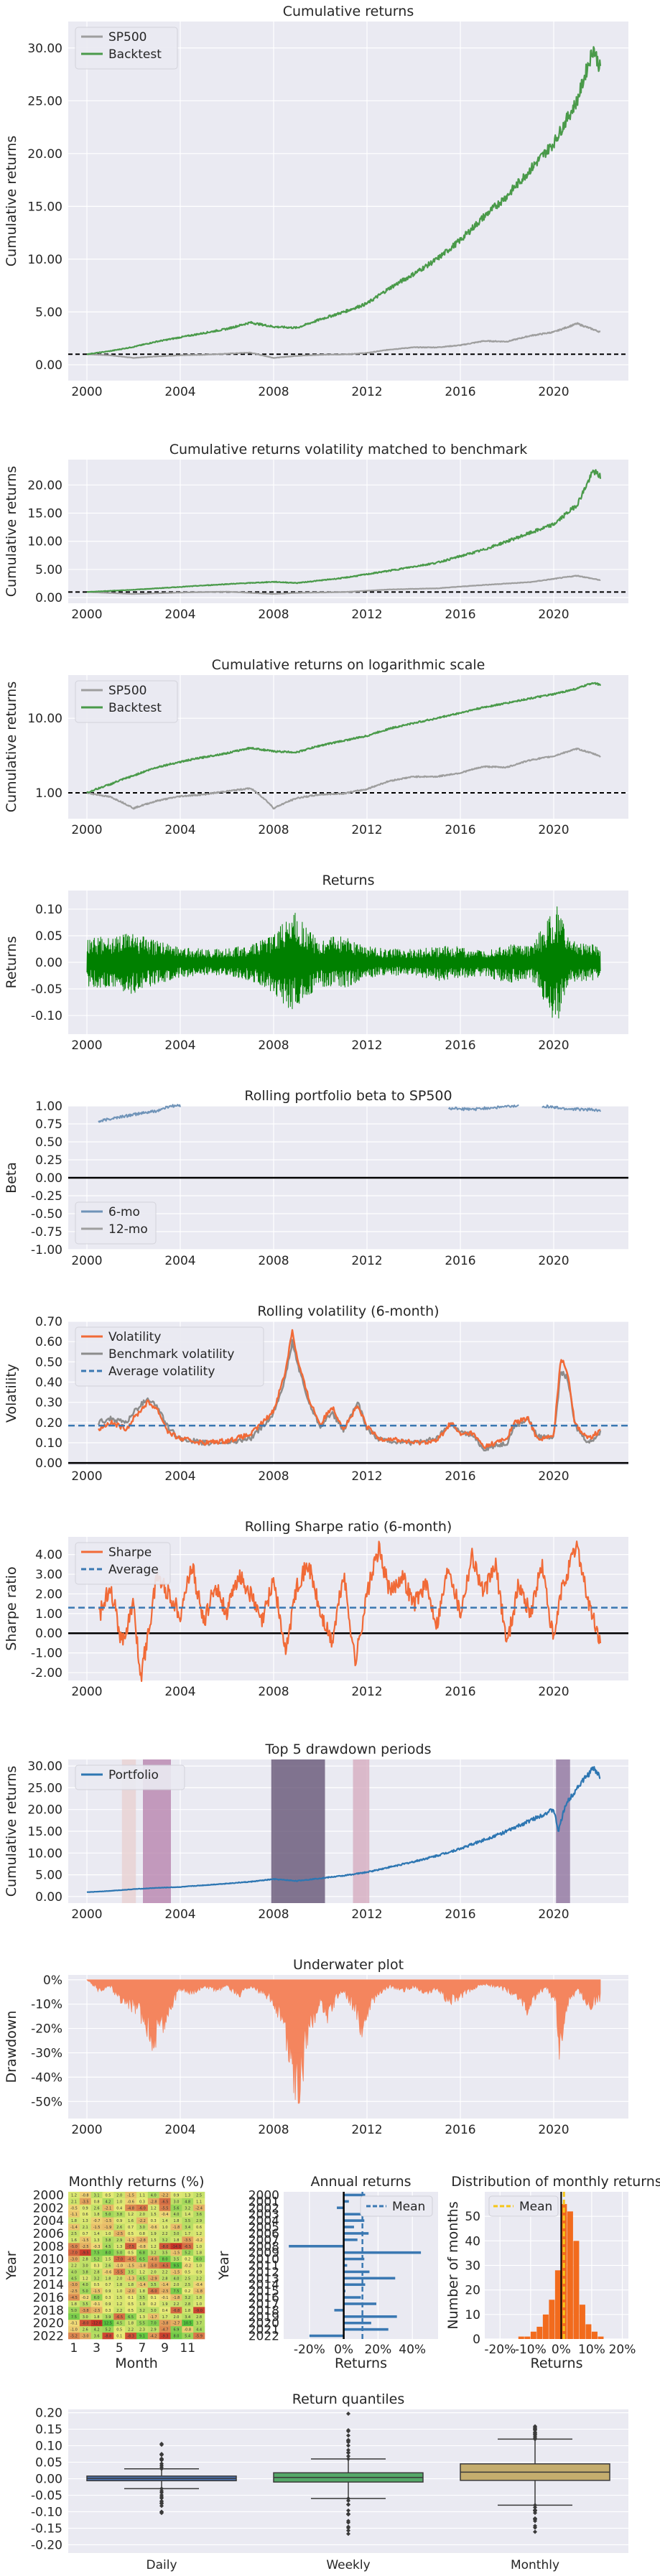  What do you see at coordinates (348, 1311) in the screenshot?
I see `chart-title: Rolling volatility (6-month)` at bounding box center [348, 1311].